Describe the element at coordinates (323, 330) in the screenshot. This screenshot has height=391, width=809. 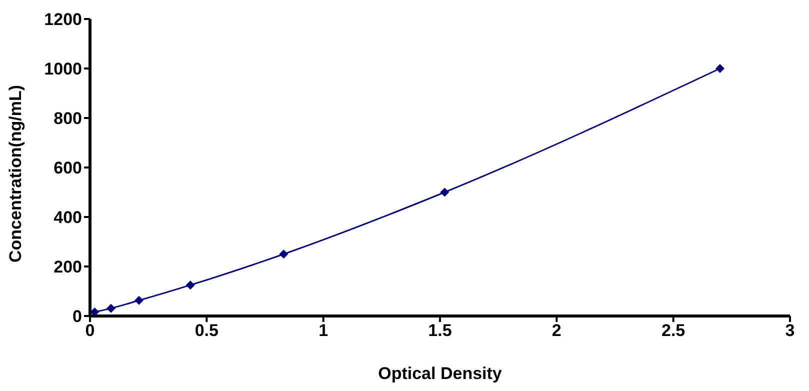
I see `x-tick-label: 1` at that location.